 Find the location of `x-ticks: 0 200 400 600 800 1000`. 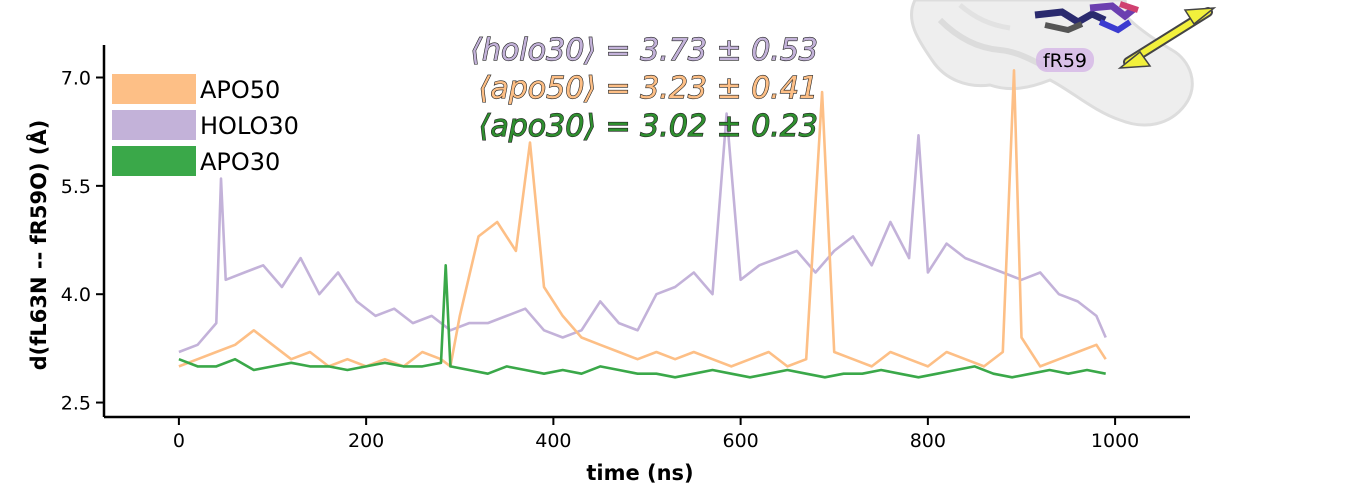

x-ticks: 0 200 400 600 800 1000 is located at coordinates (656, 434).